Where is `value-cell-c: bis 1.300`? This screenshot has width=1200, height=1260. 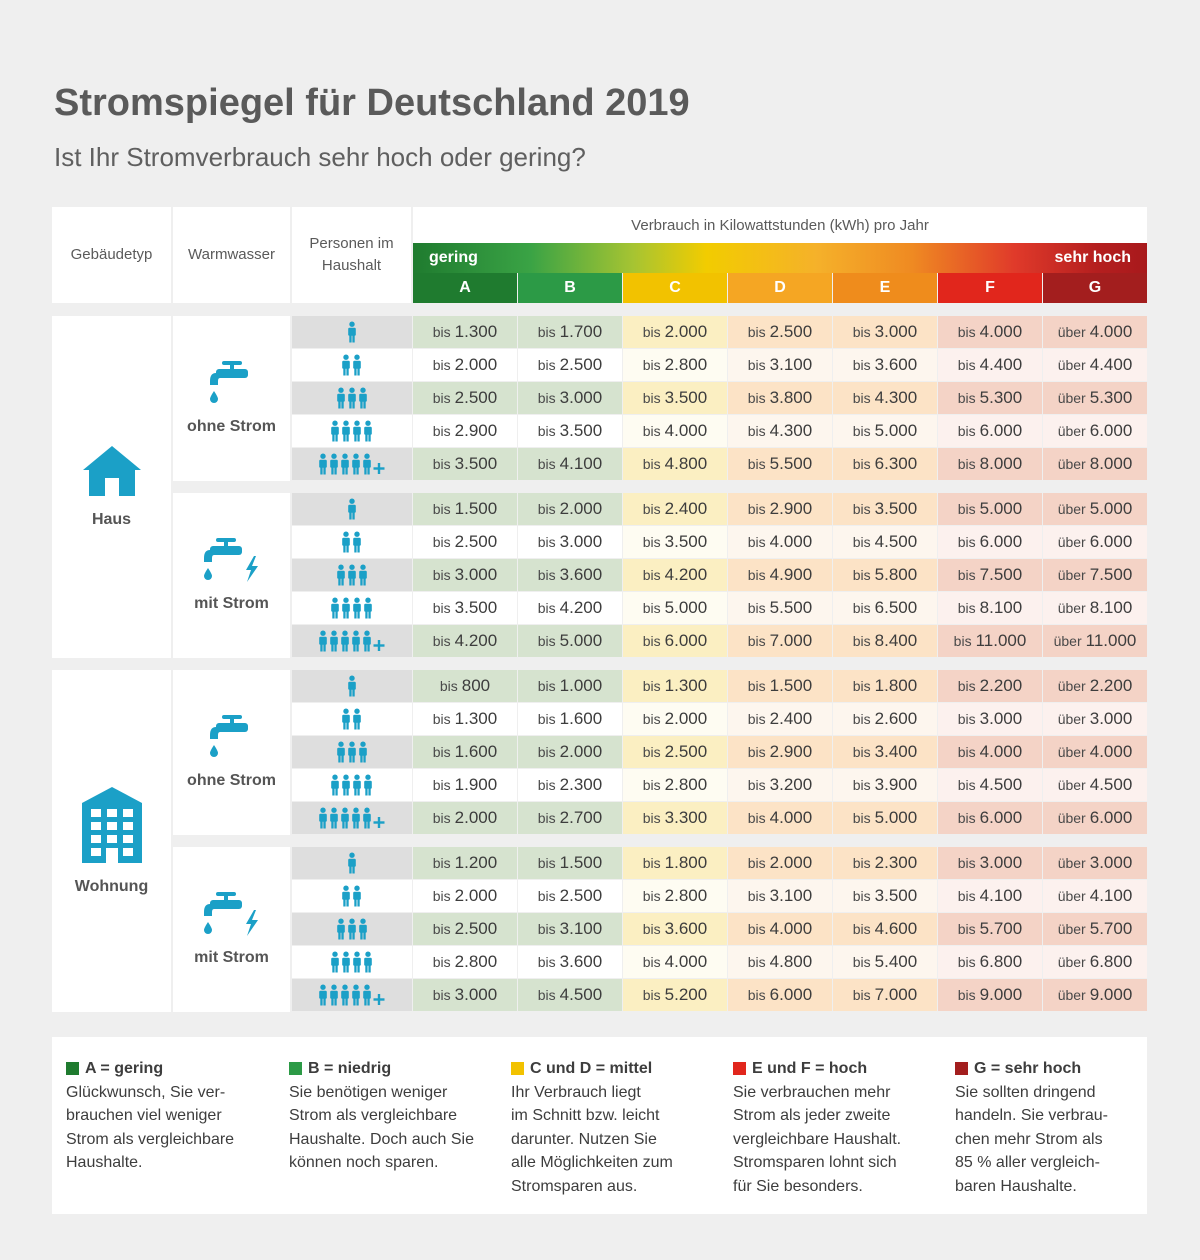
value-cell-c: bis 1.300 is located at coordinates (675, 686).